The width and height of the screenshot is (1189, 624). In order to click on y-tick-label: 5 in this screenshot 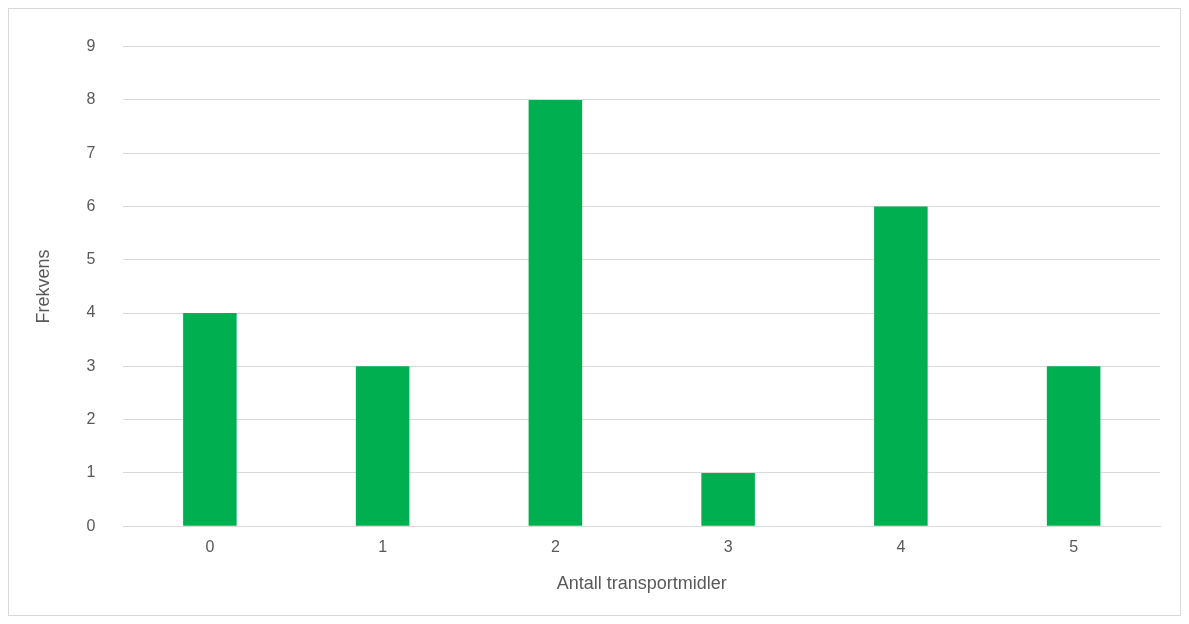, I will do `click(91, 259)`.